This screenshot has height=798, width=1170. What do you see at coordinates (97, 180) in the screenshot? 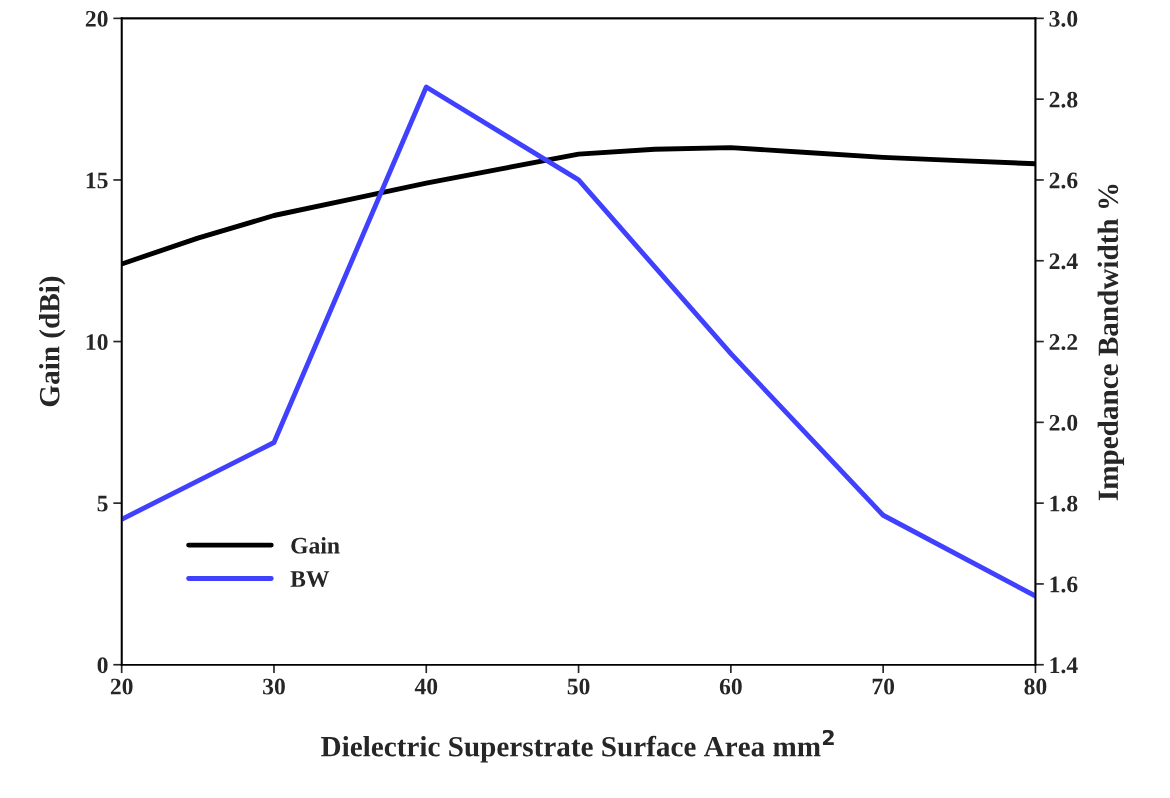
I see `y-tick-label: 15` at bounding box center [97, 180].